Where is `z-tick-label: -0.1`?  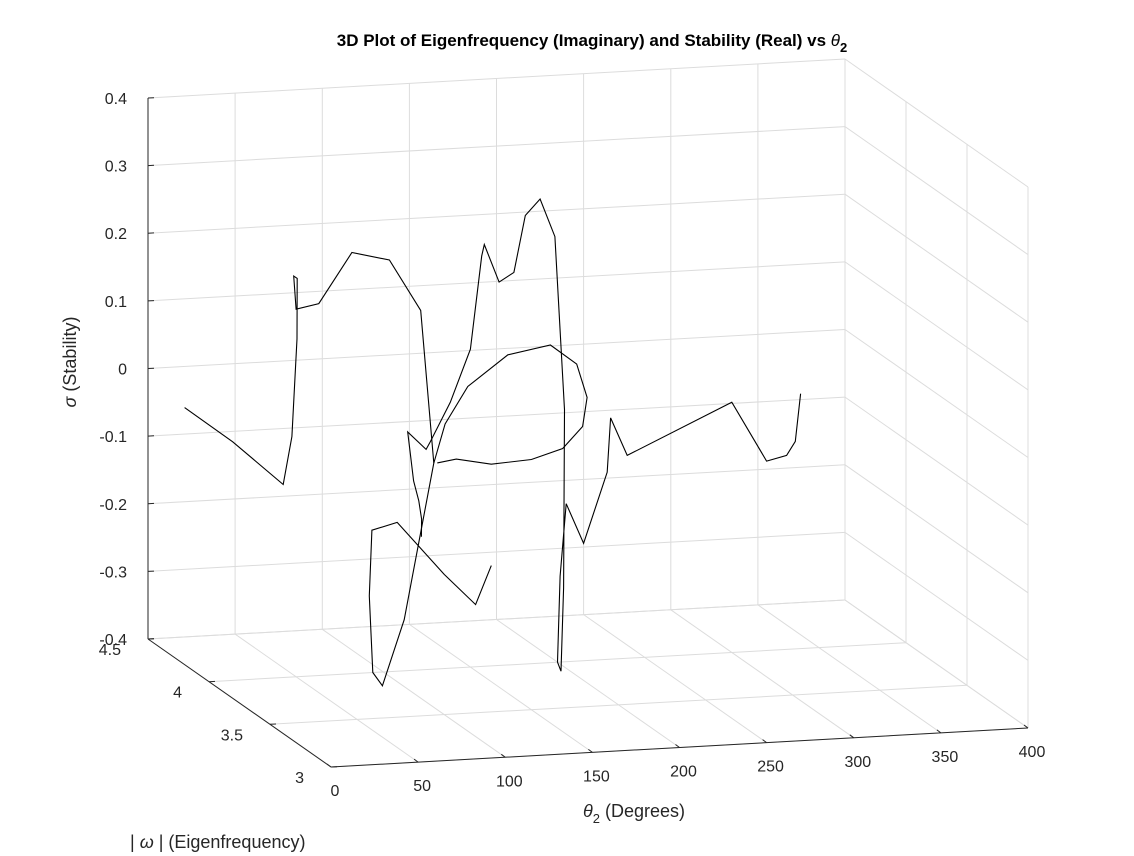
z-tick-label: -0.1 is located at coordinates (113, 437).